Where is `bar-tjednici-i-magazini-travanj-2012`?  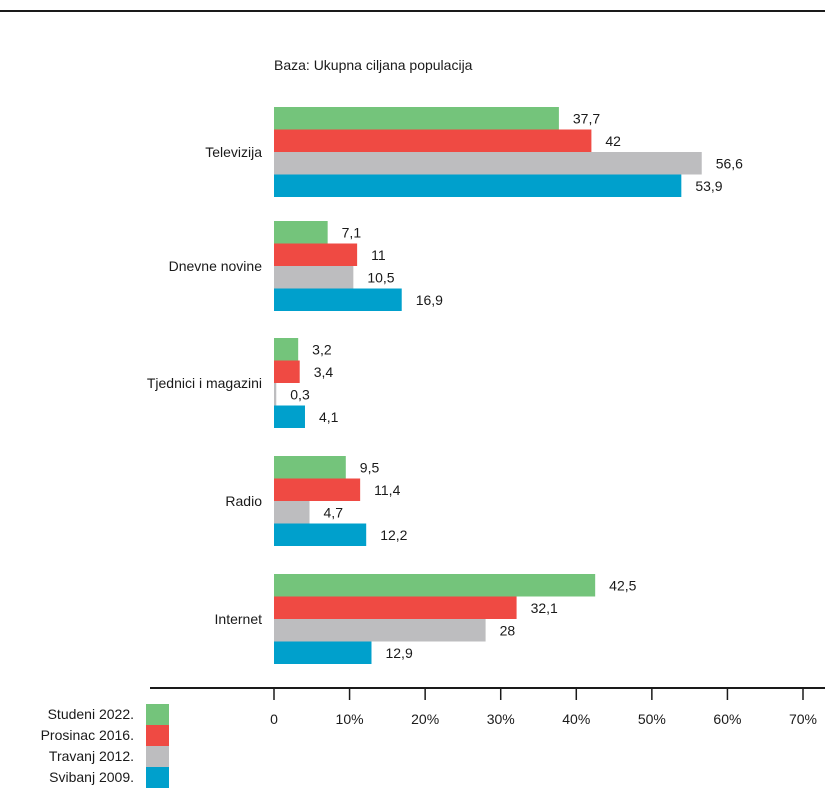
bar-tjednici-i-magazini-travanj-2012 is located at coordinates (275, 394).